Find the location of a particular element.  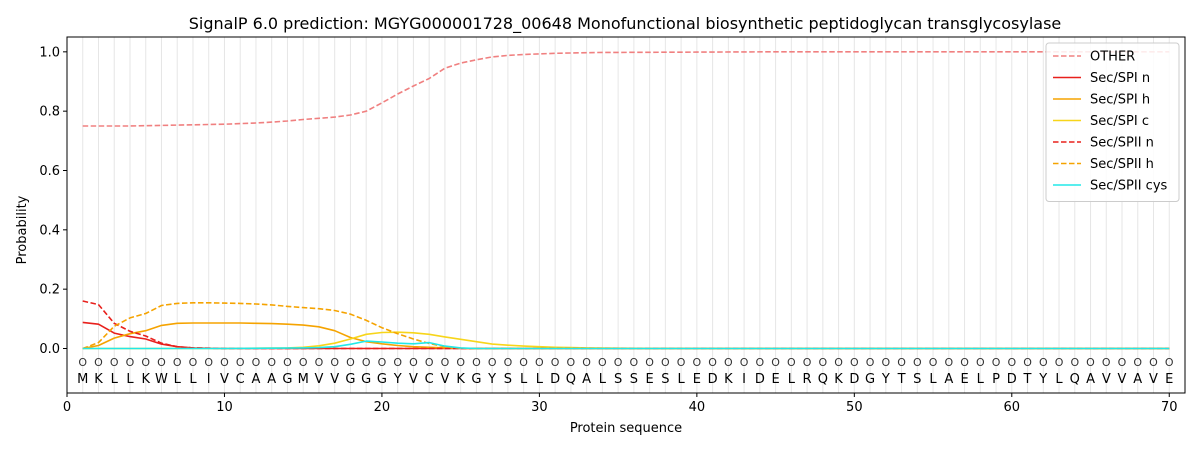

y-tick-label: 0.8 is located at coordinates (49, 112).